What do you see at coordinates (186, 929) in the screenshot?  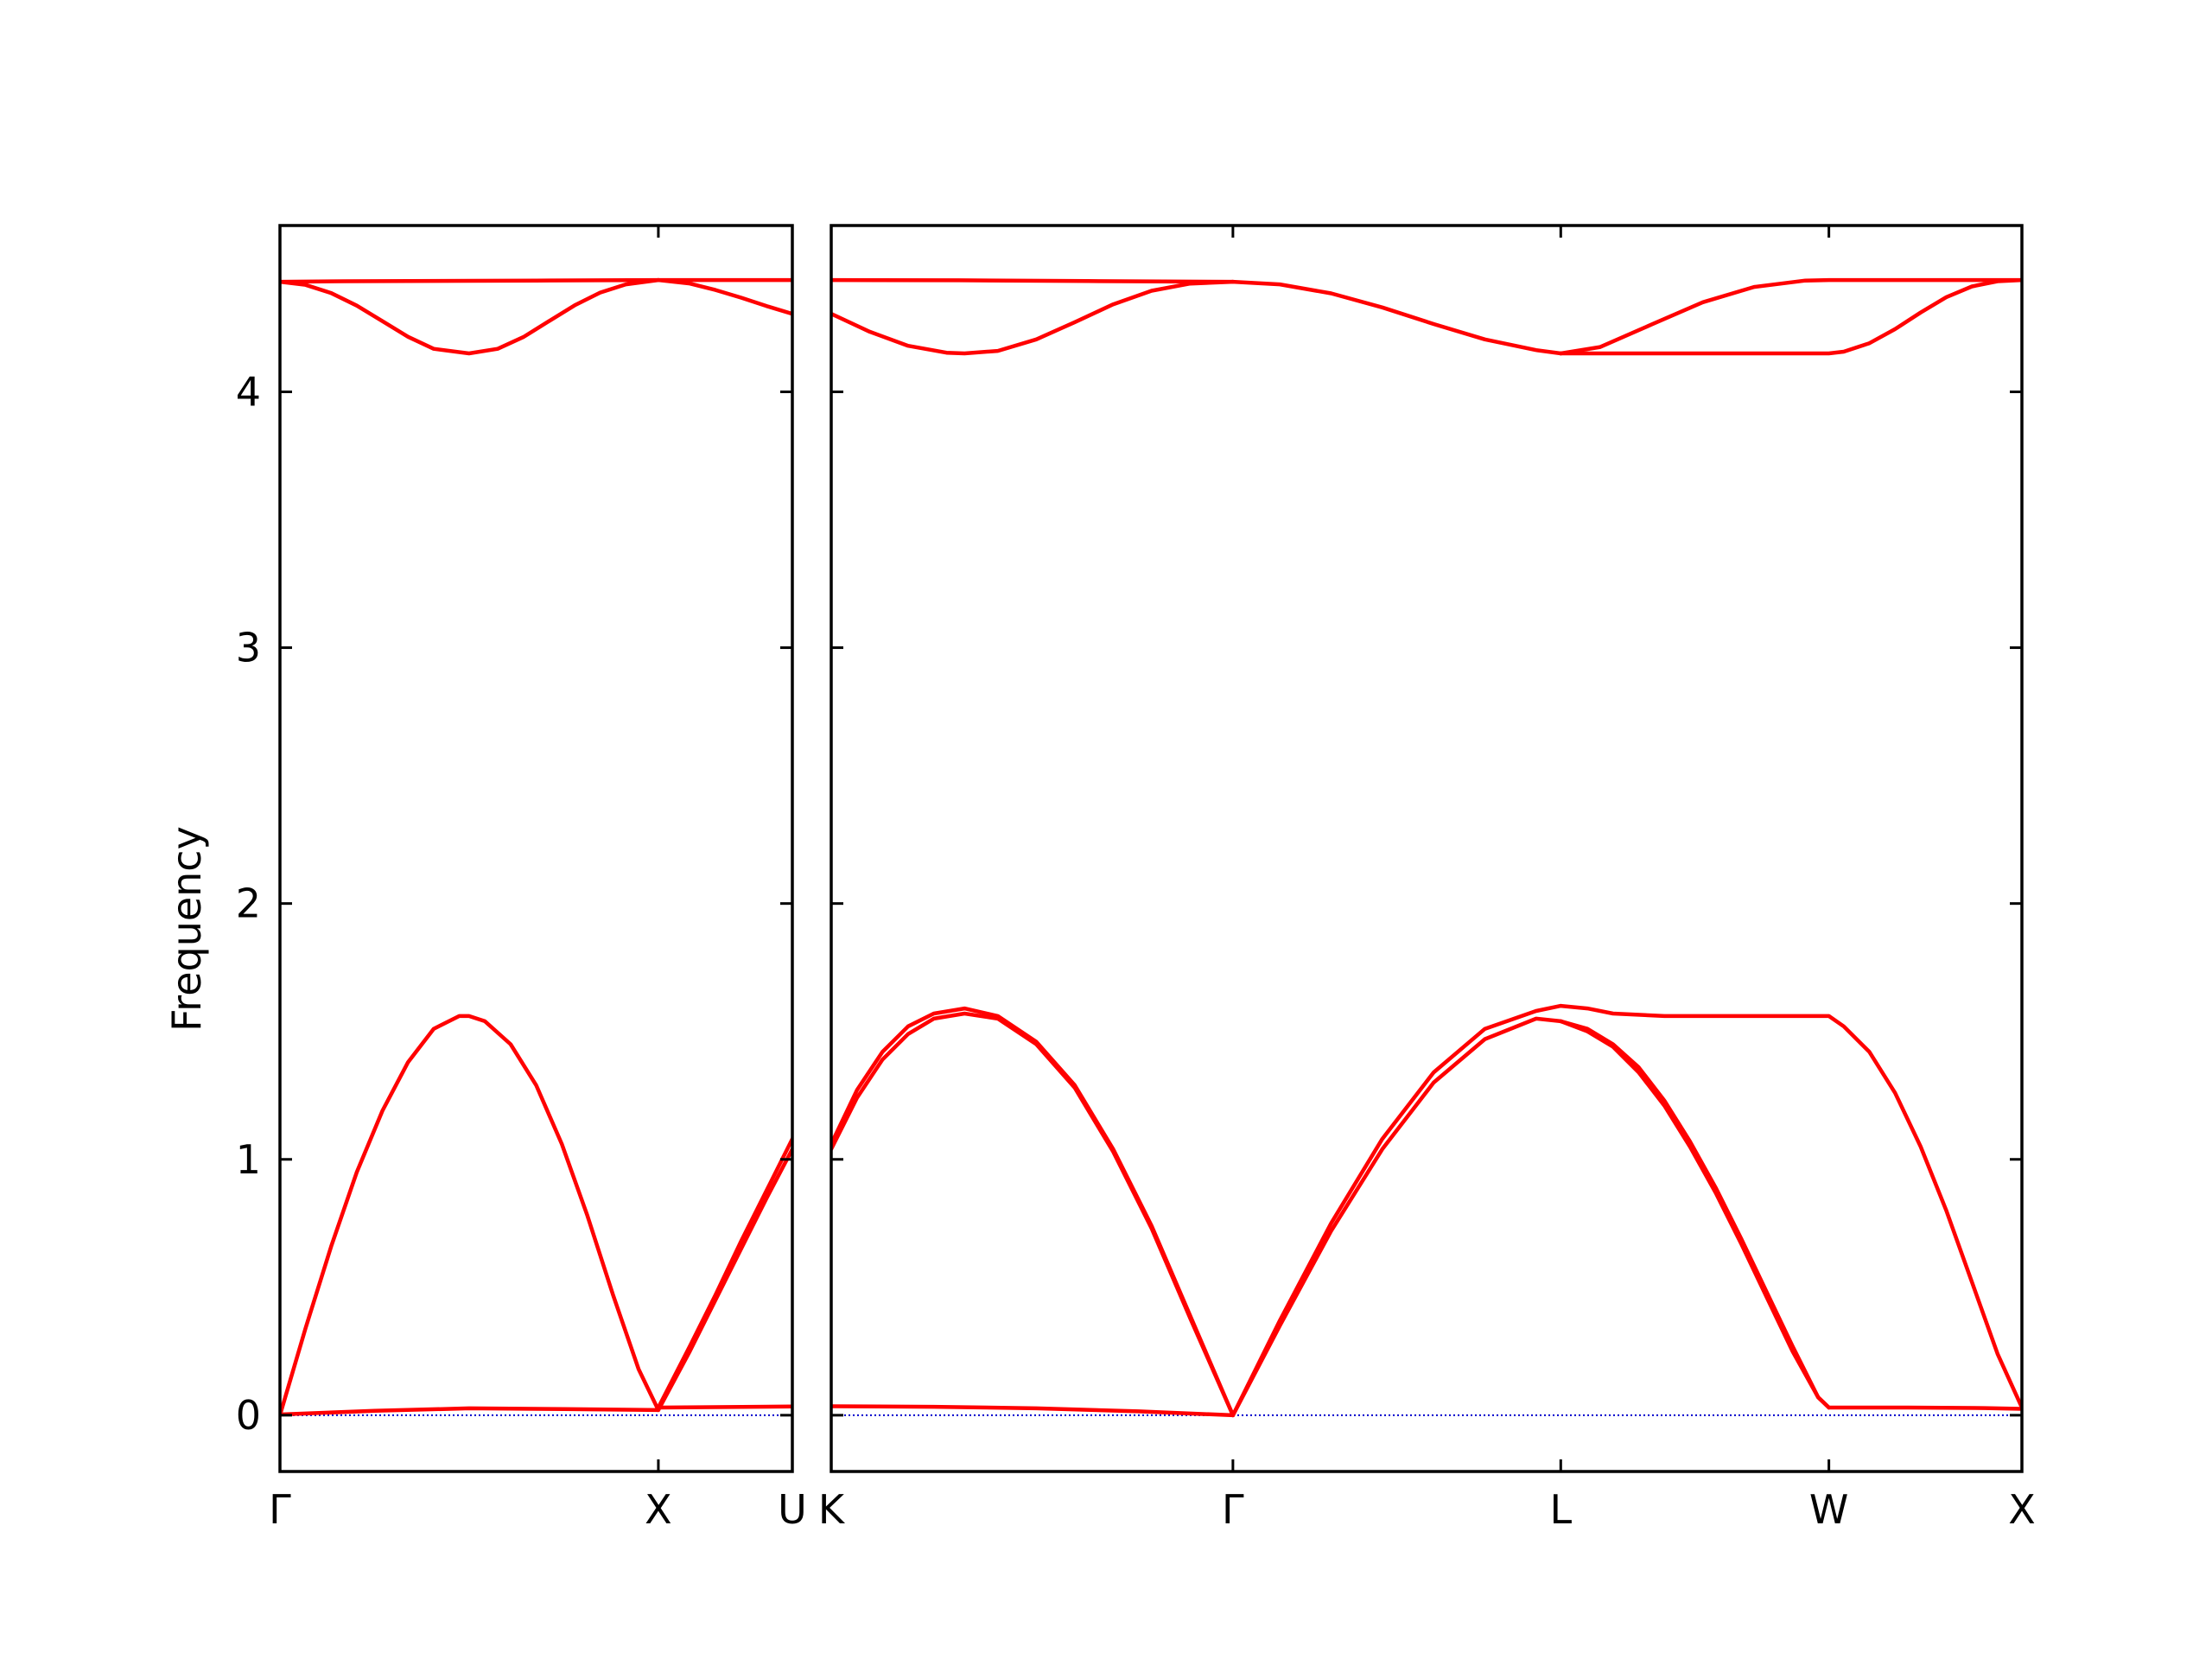 I see `y-axis-title: Frequency` at bounding box center [186, 929].